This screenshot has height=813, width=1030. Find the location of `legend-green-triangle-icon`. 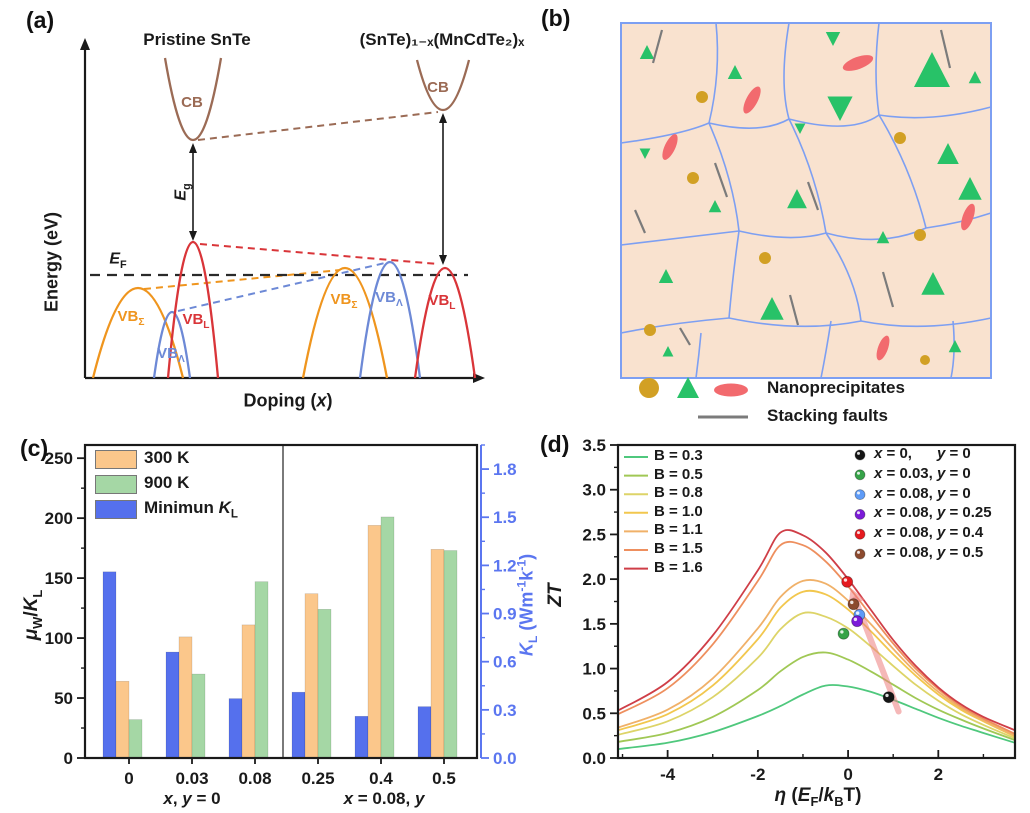

legend-green-triangle-icon is located at coordinates (688, 387).